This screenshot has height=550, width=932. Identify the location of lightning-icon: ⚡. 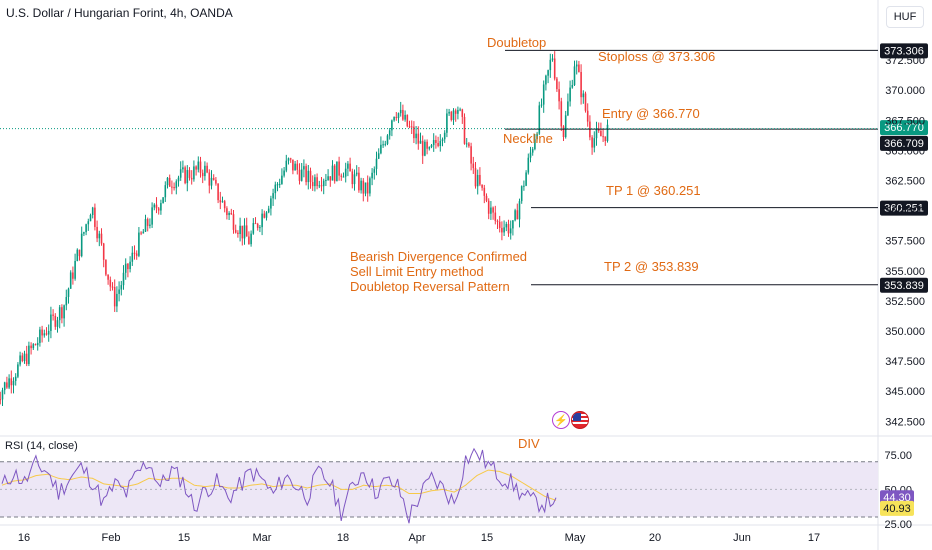
(561, 420).